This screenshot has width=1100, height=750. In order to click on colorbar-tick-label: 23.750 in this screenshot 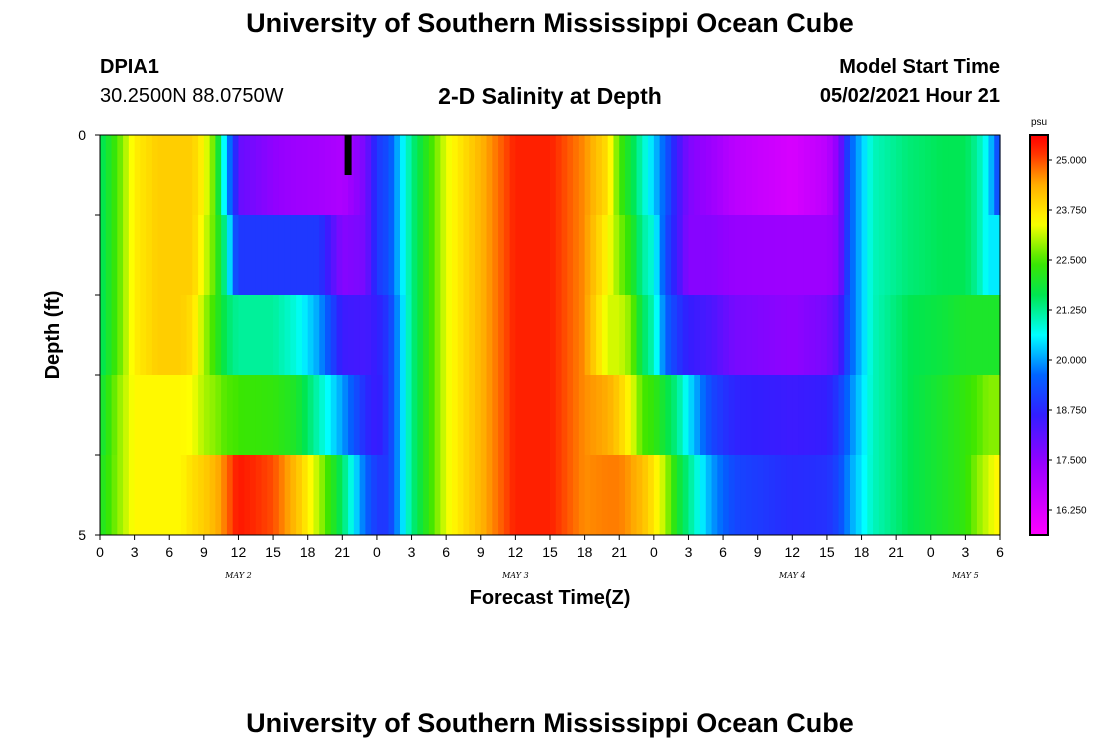, I will do `click(1071, 211)`.